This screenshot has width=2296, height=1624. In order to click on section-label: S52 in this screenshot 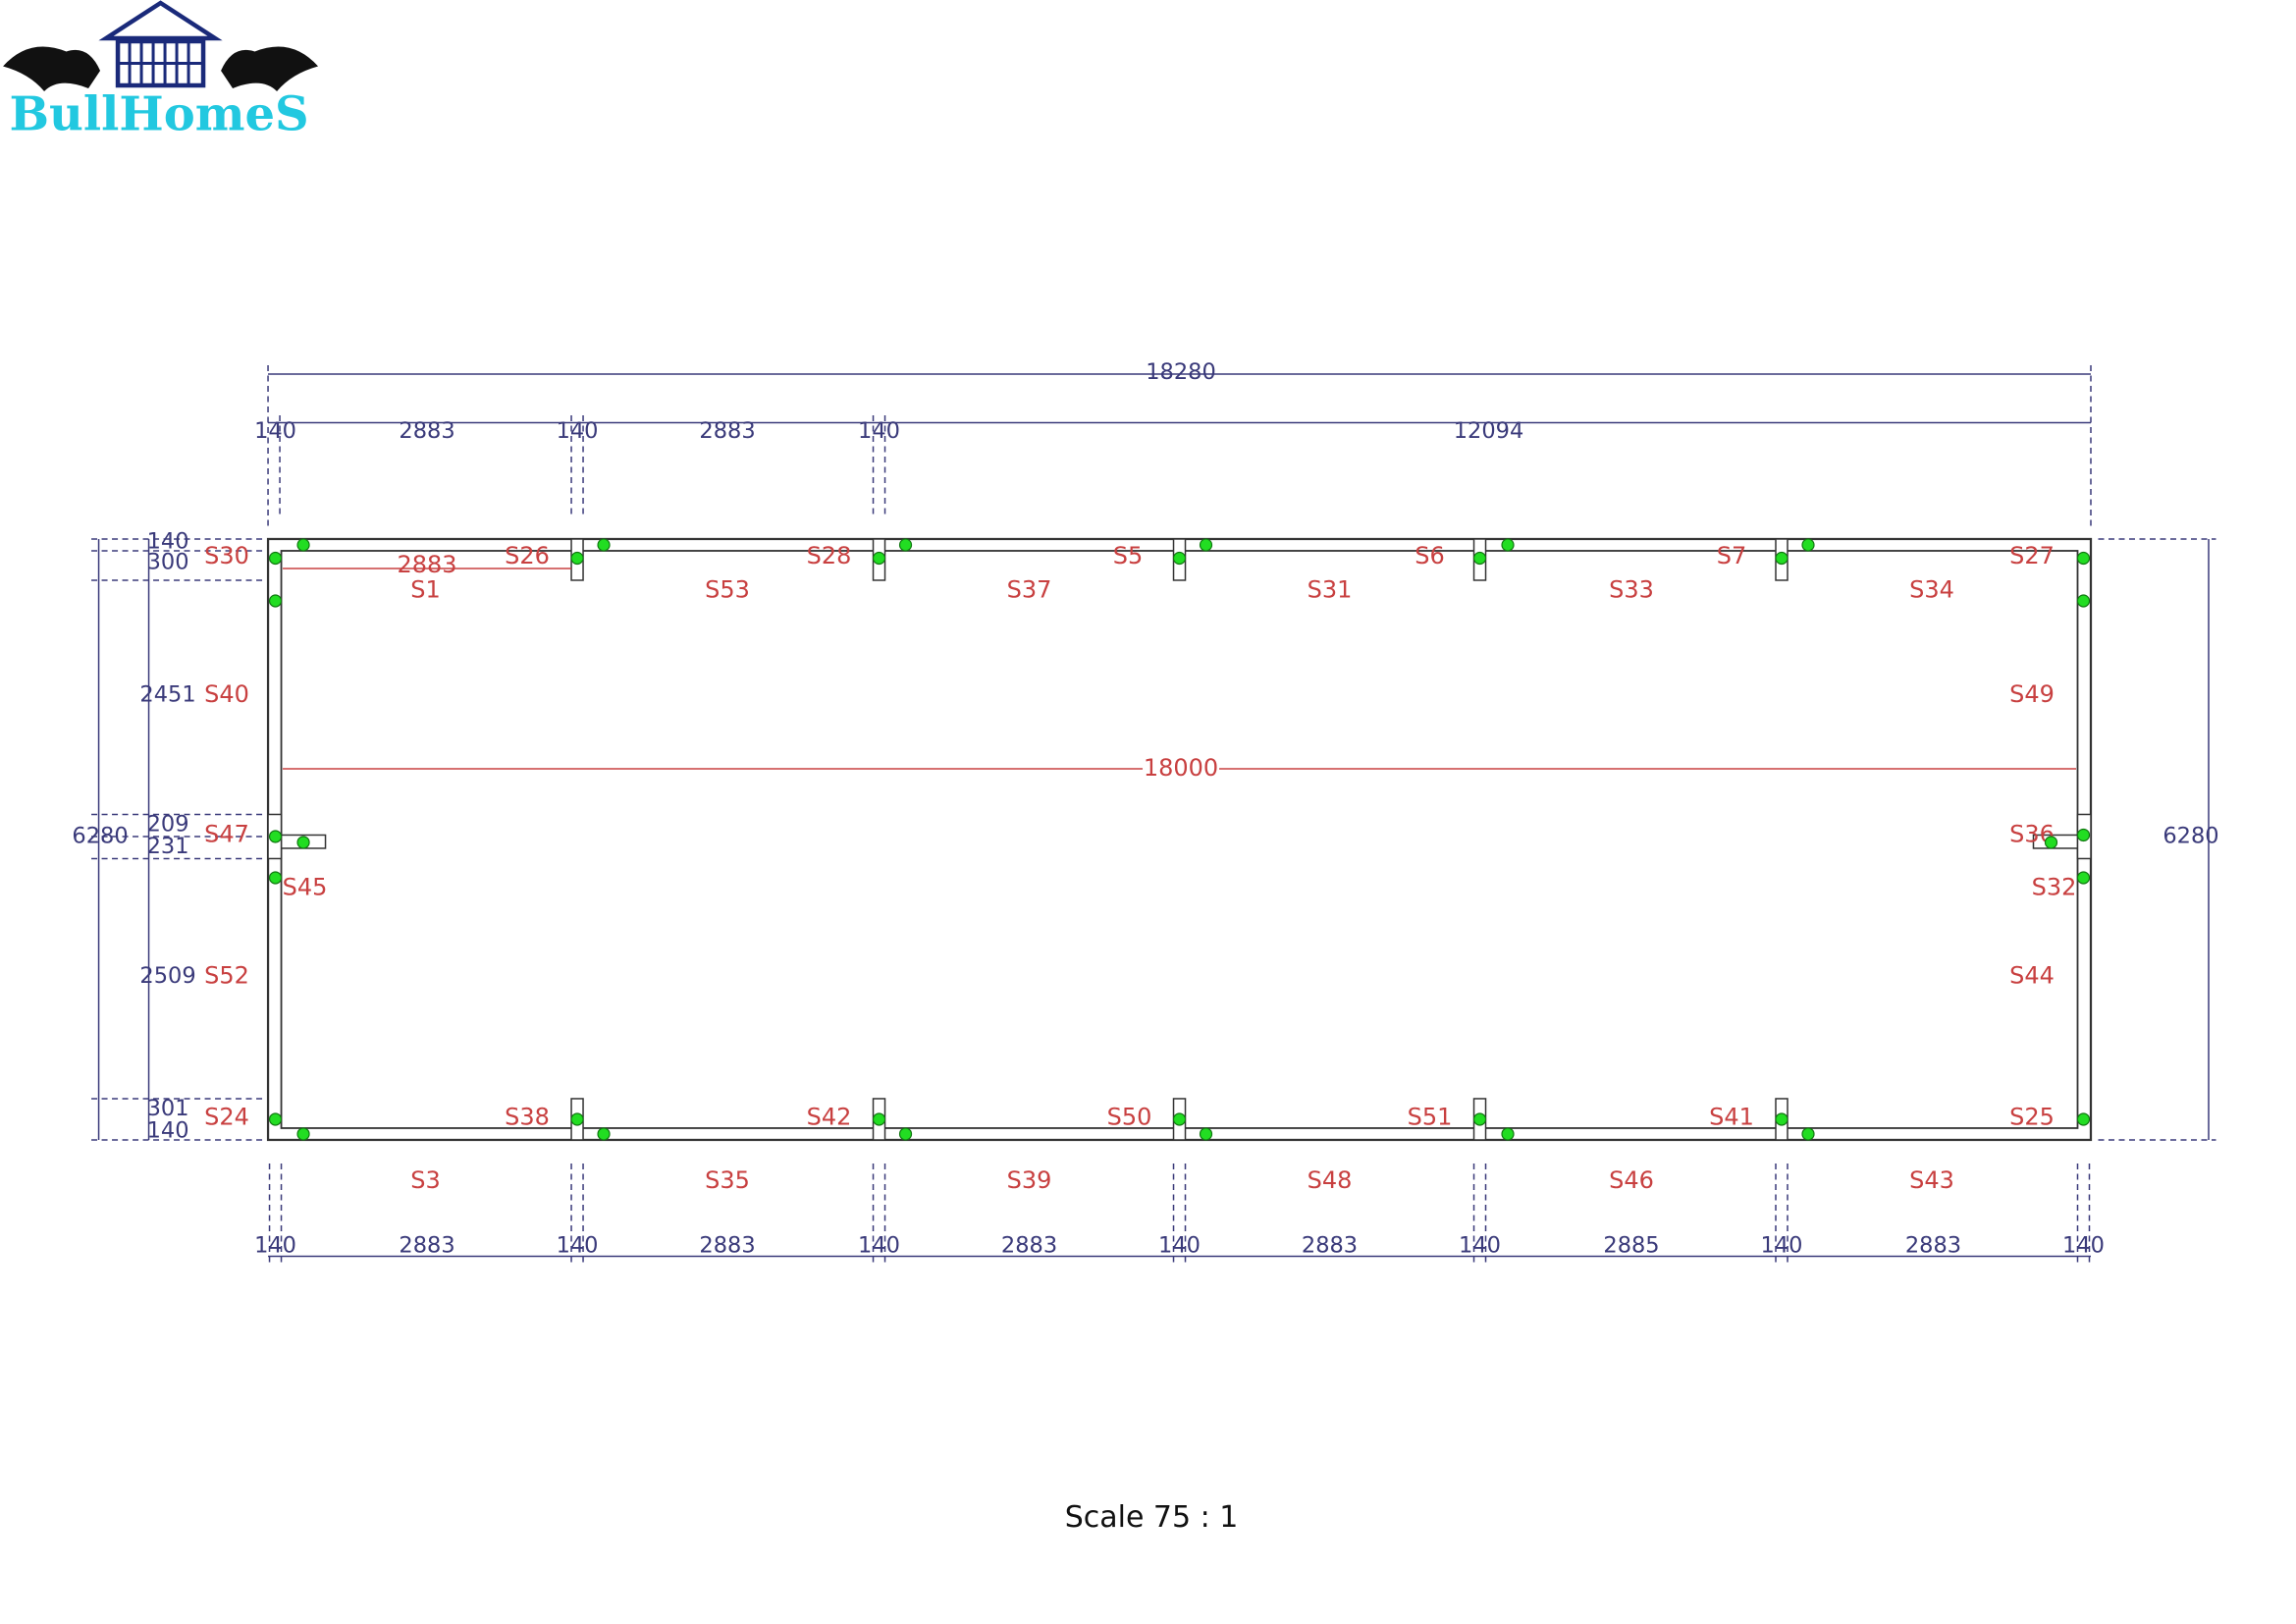, I will do `click(226, 975)`.